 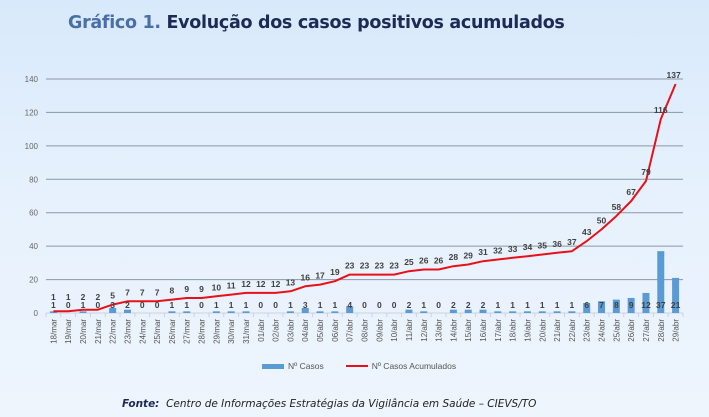 What do you see at coordinates (439, 261) in the screenshot?
I see `cumulative-value-label: 26` at bounding box center [439, 261].